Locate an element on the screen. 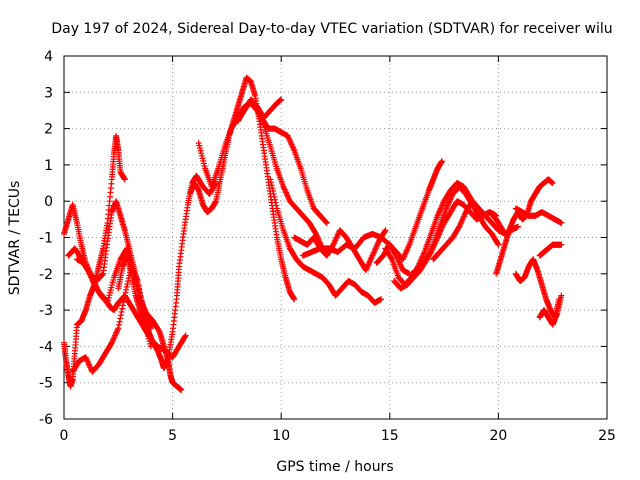 This screenshot has height=480, width=640. y-tick-label: -1 is located at coordinates (46, 239).